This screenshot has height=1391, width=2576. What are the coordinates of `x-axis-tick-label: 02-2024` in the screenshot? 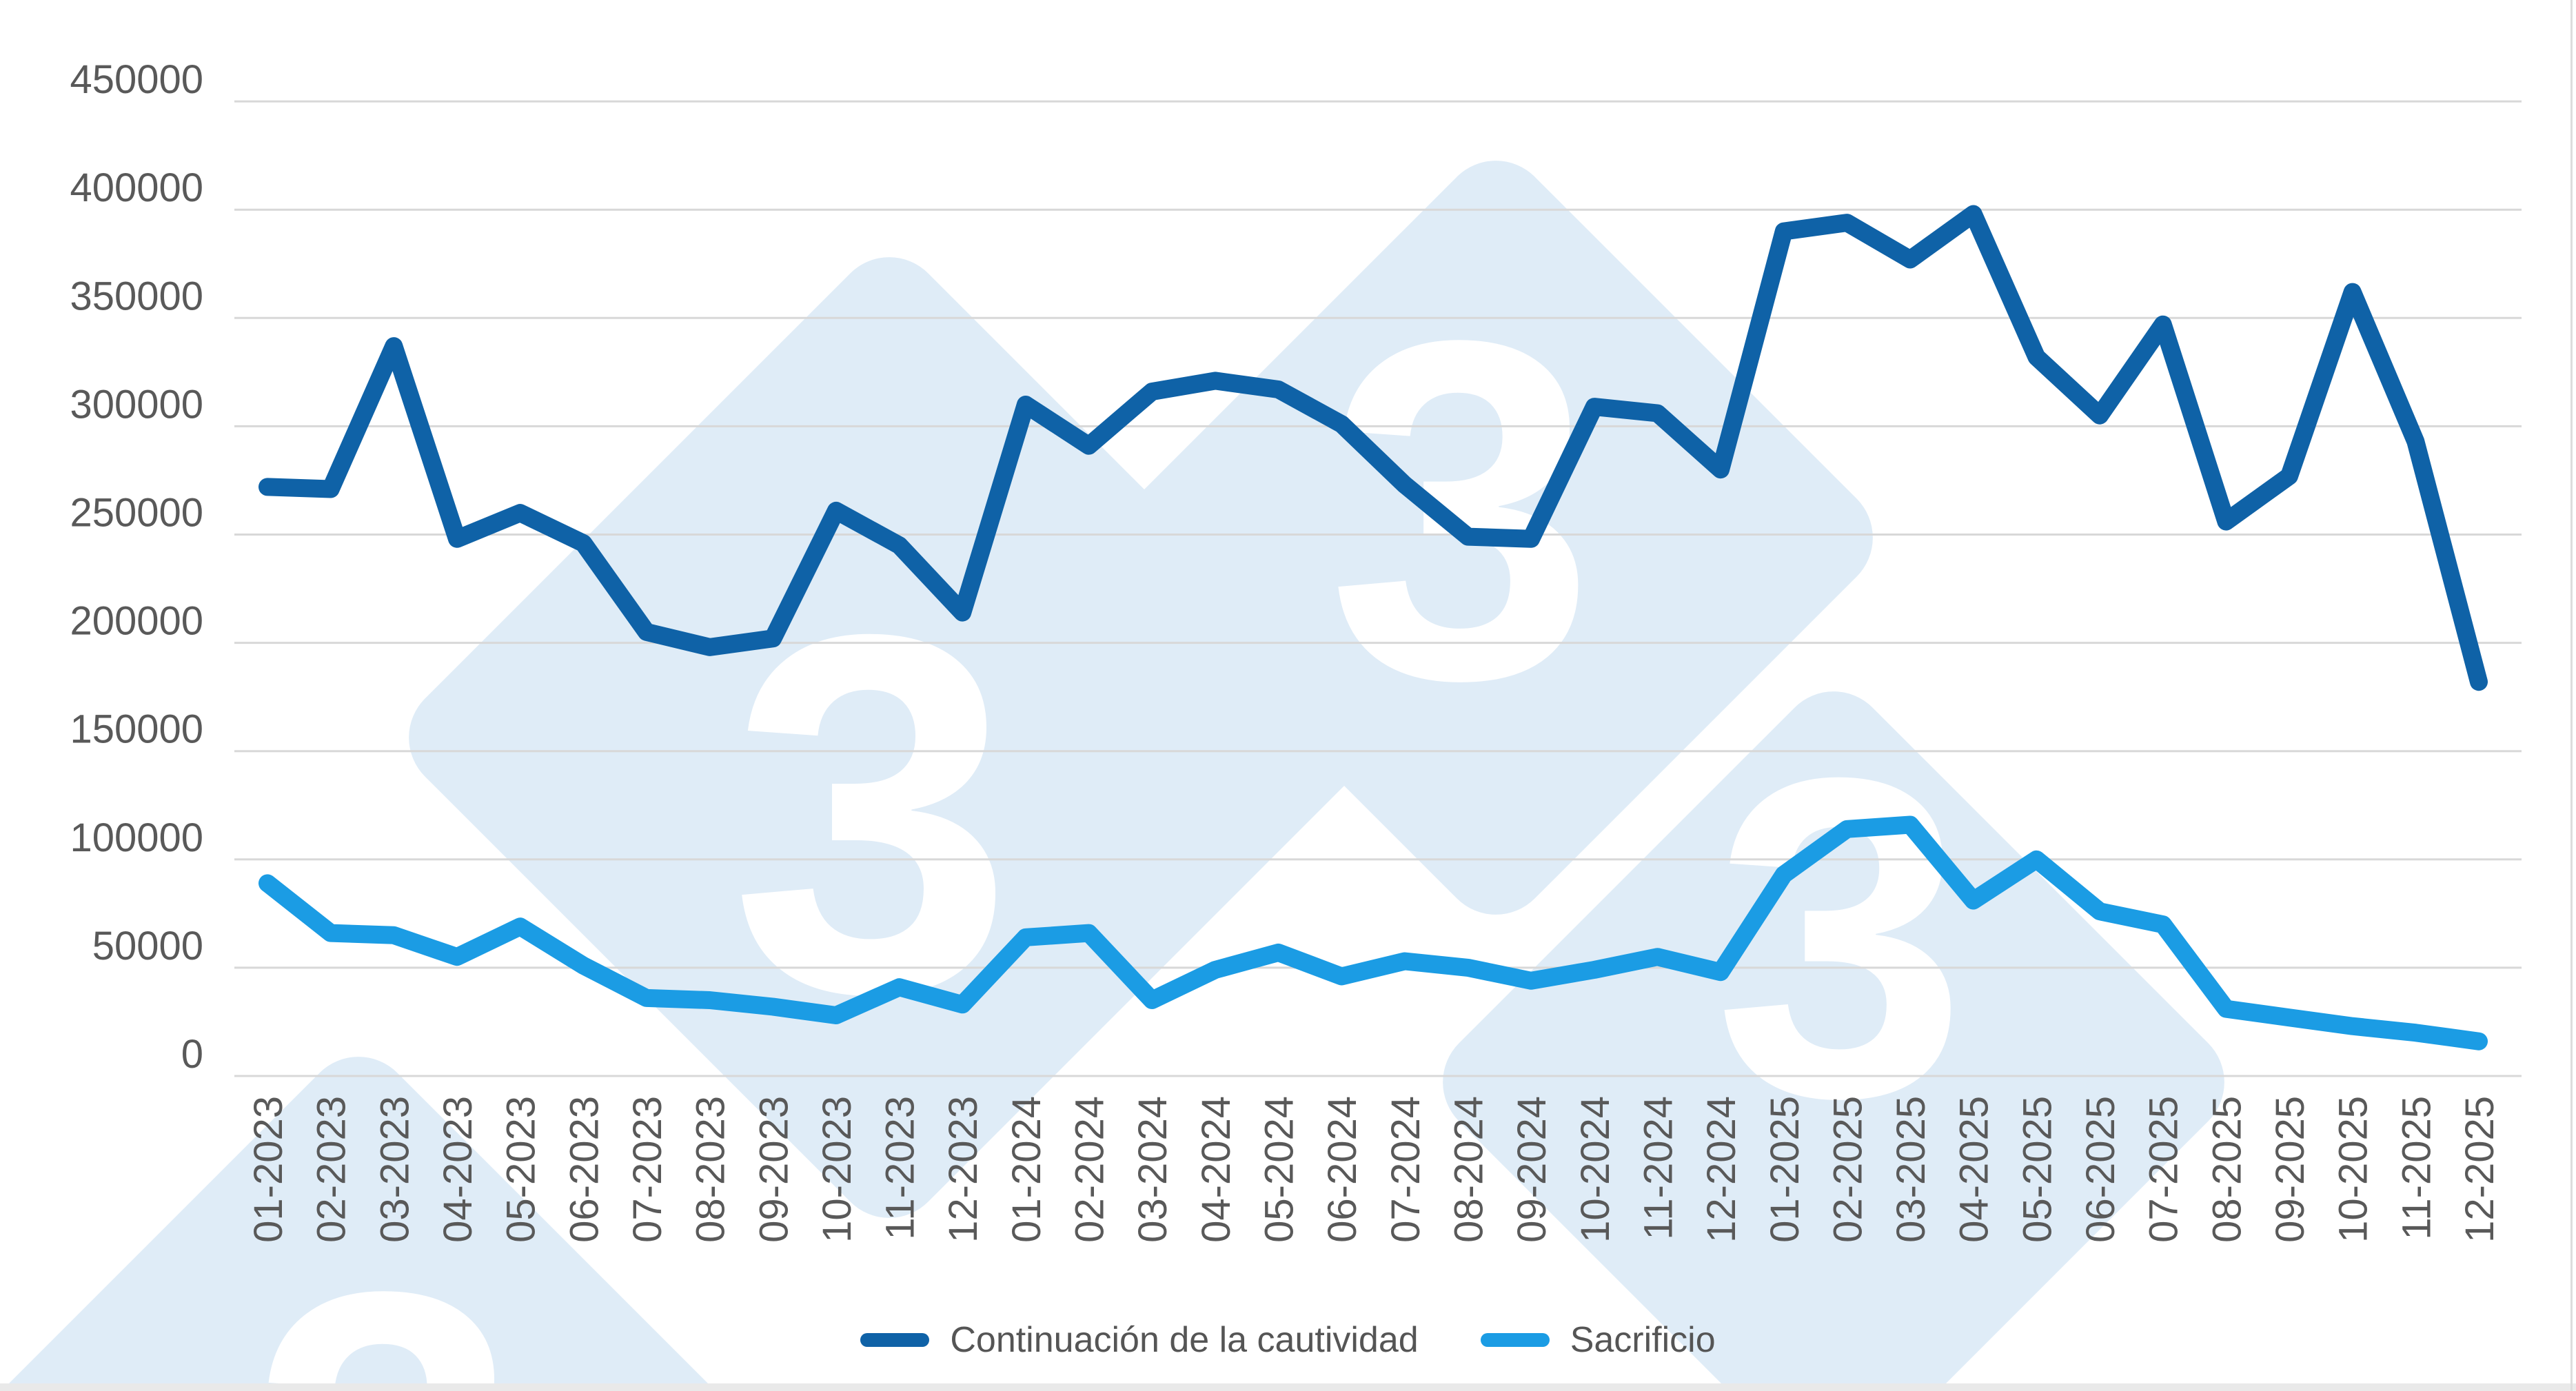 It's located at (1090, 1169).